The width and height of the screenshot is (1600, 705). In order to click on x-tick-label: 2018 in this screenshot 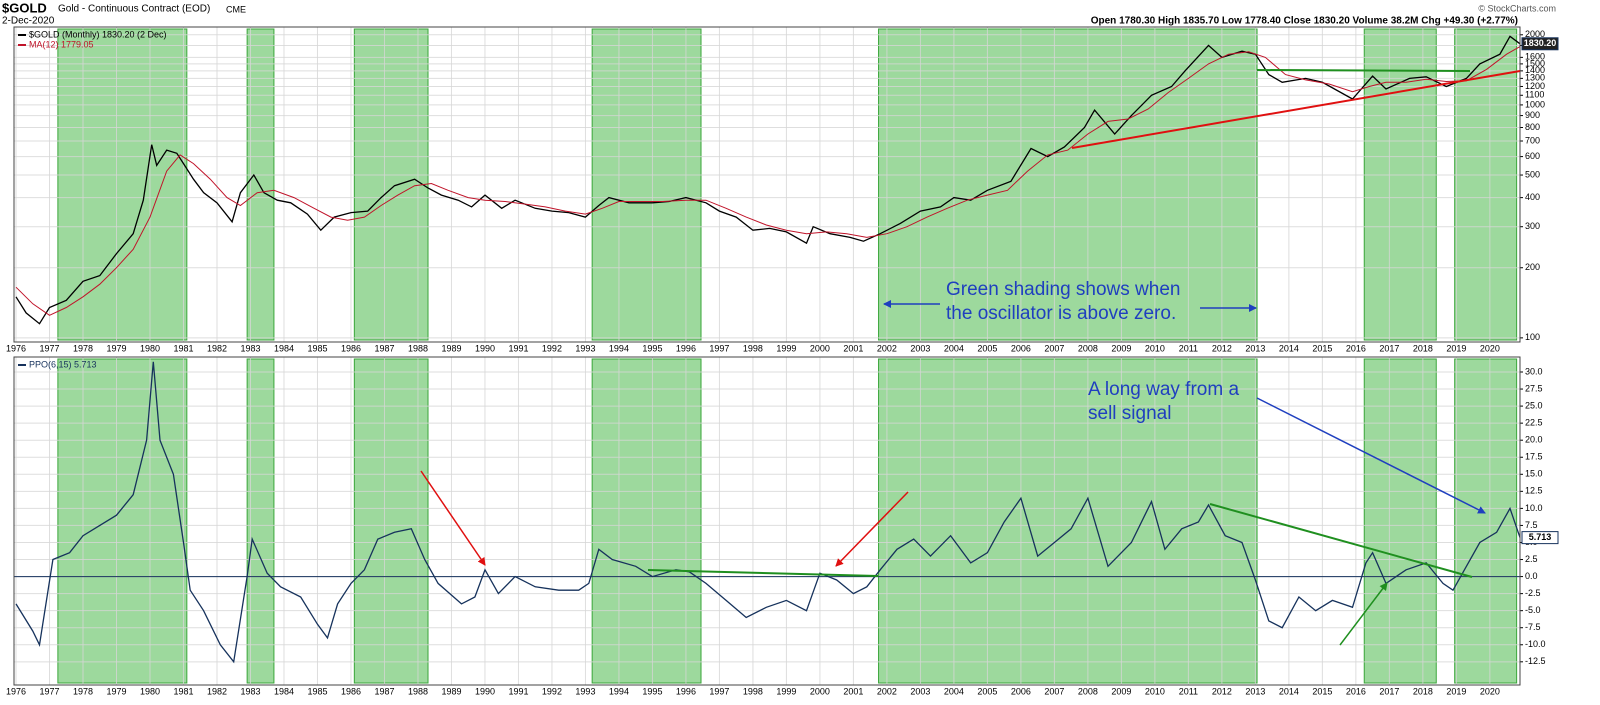, I will do `click(1423, 348)`.